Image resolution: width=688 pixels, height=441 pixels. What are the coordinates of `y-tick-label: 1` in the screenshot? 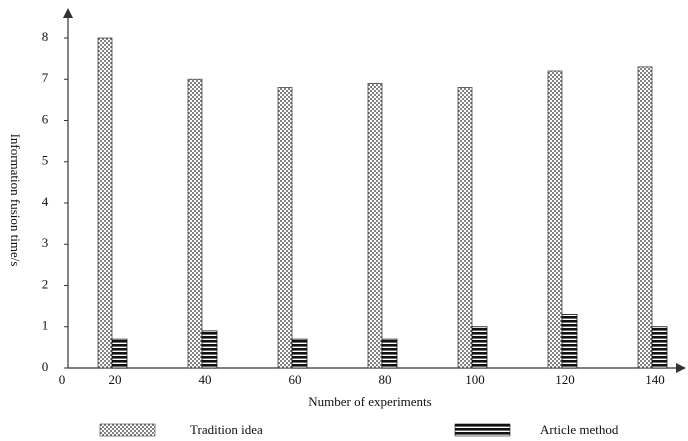 It's located at (45, 325).